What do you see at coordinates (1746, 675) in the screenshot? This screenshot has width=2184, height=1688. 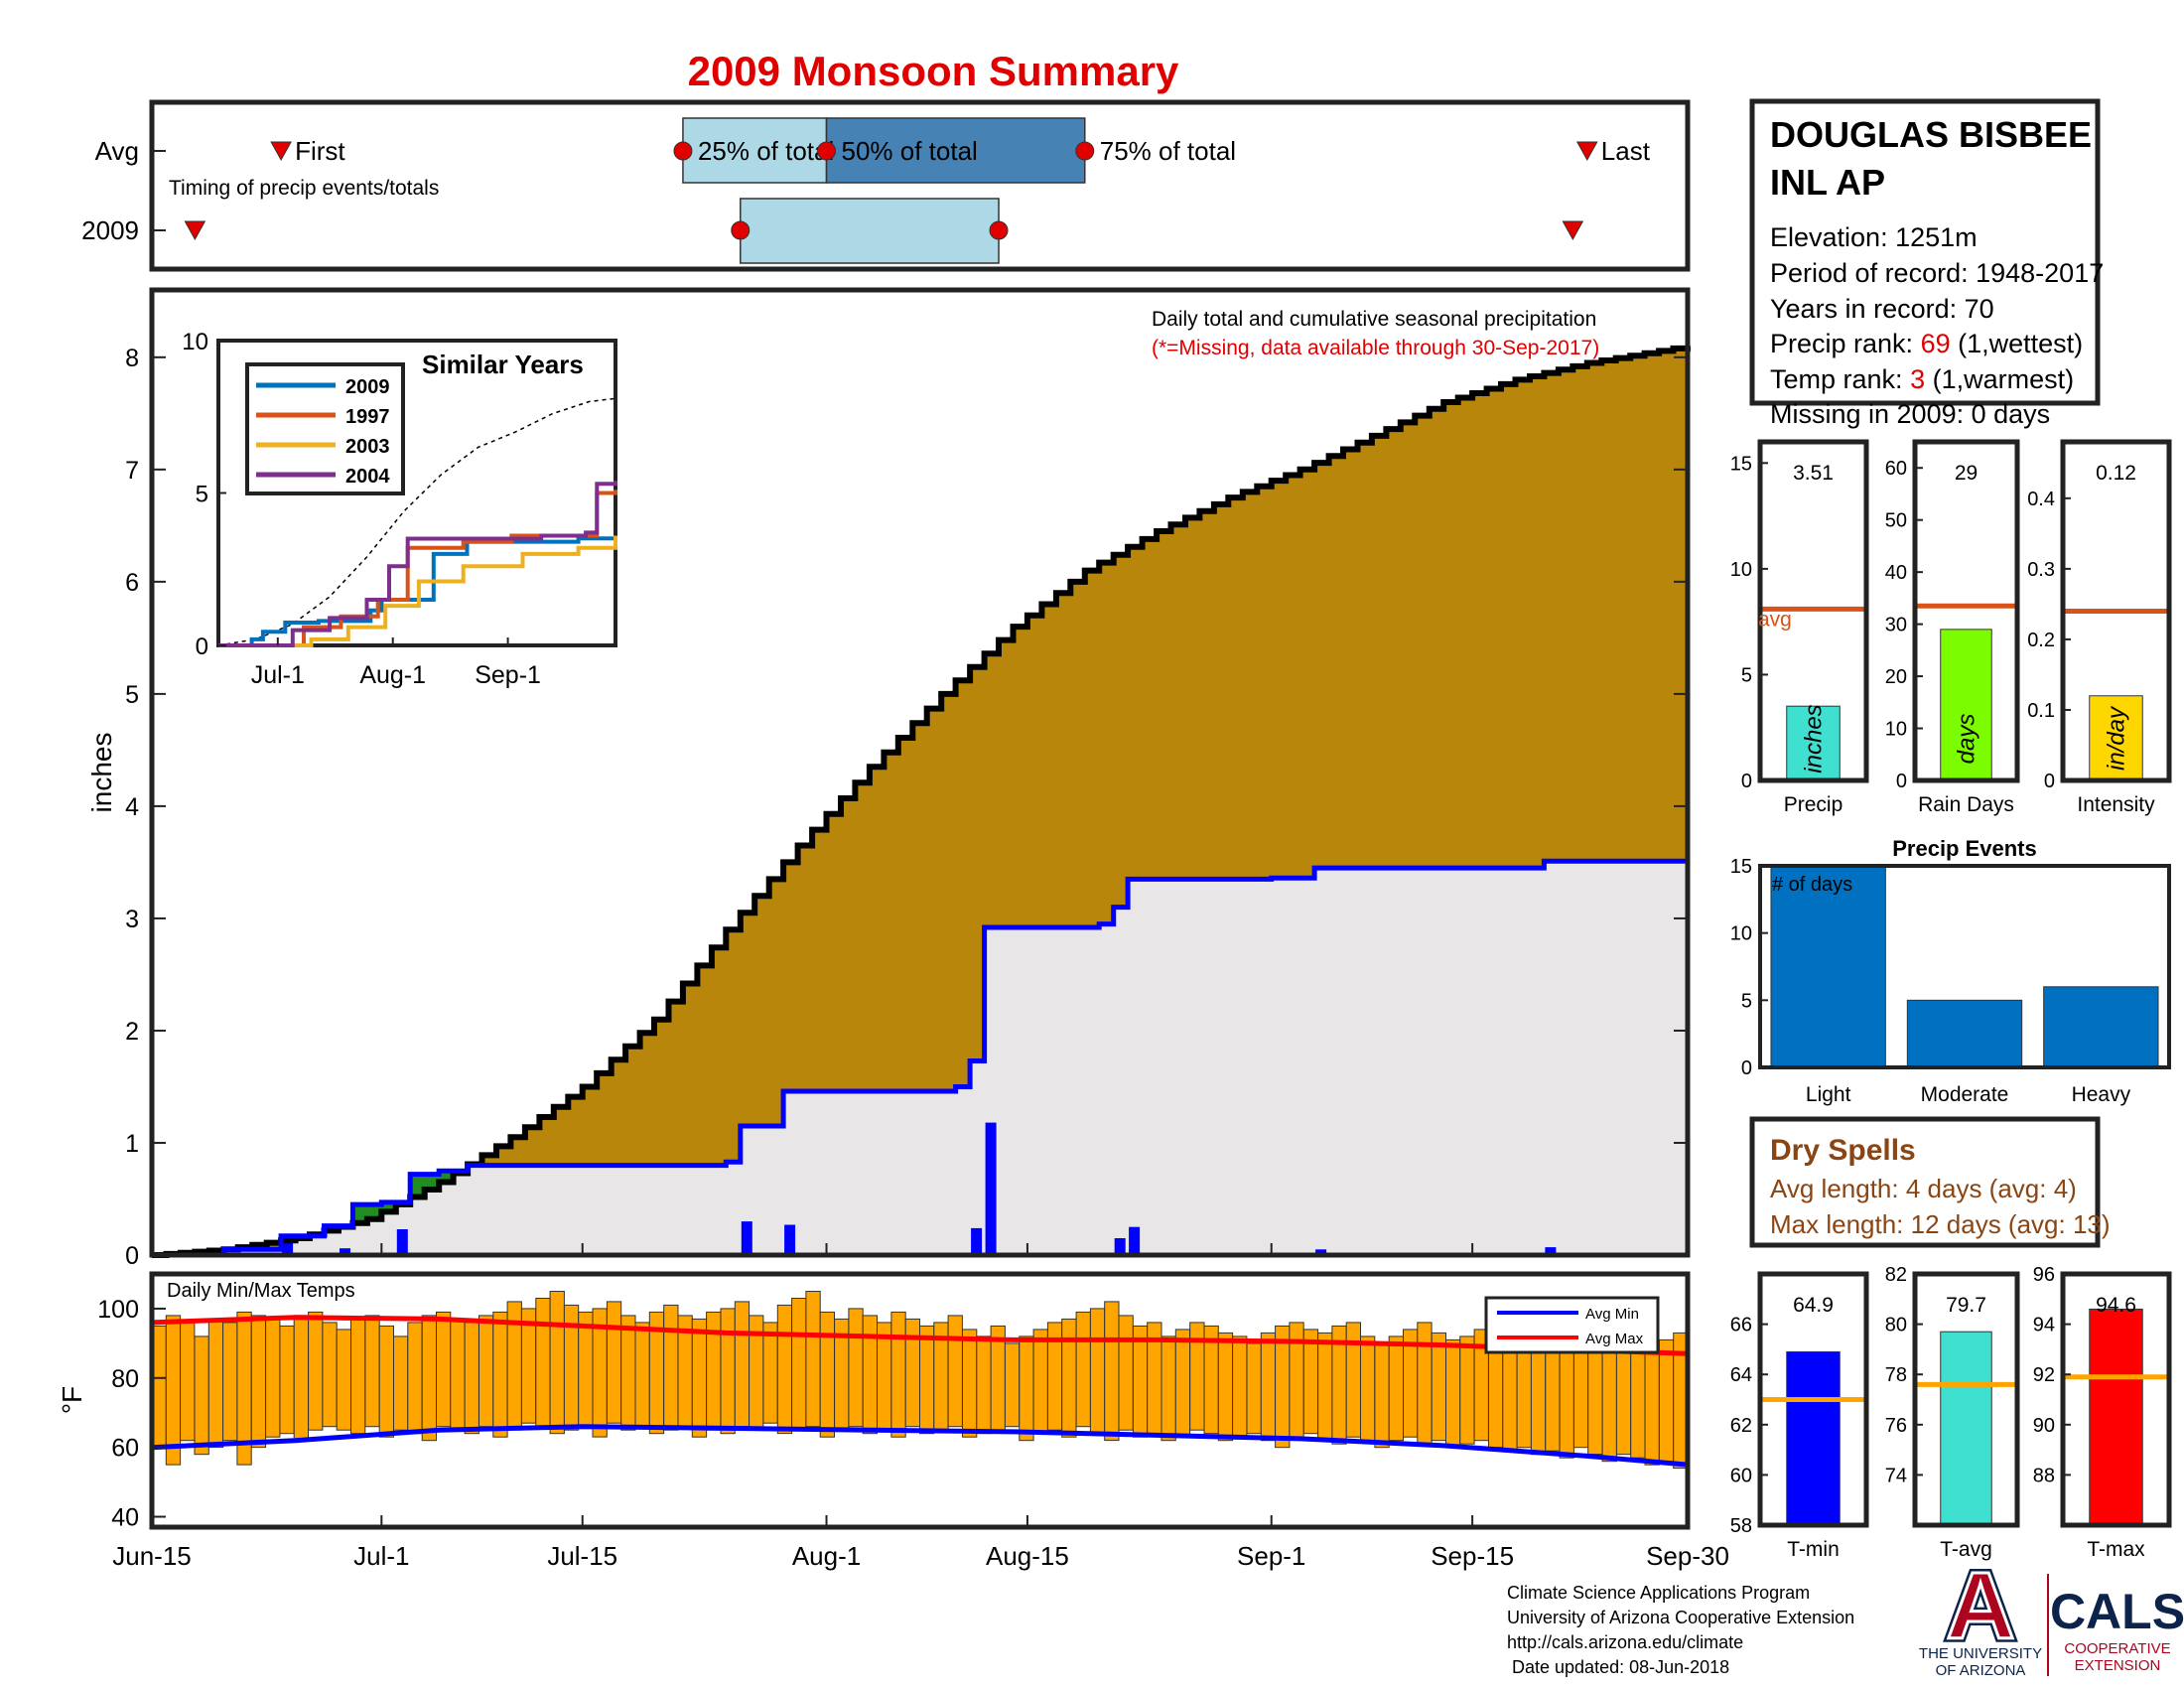 I see `precip_bar-ytick-label: 5` at bounding box center [1746, 675].